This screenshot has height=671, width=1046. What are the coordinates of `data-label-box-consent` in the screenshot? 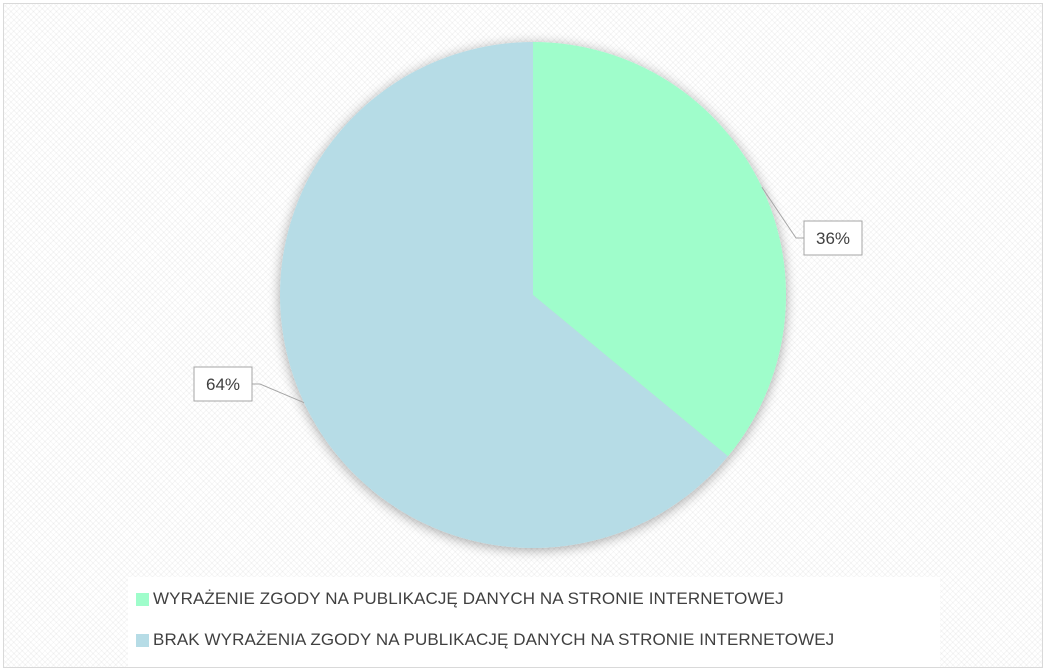 It's located at (833, 238).